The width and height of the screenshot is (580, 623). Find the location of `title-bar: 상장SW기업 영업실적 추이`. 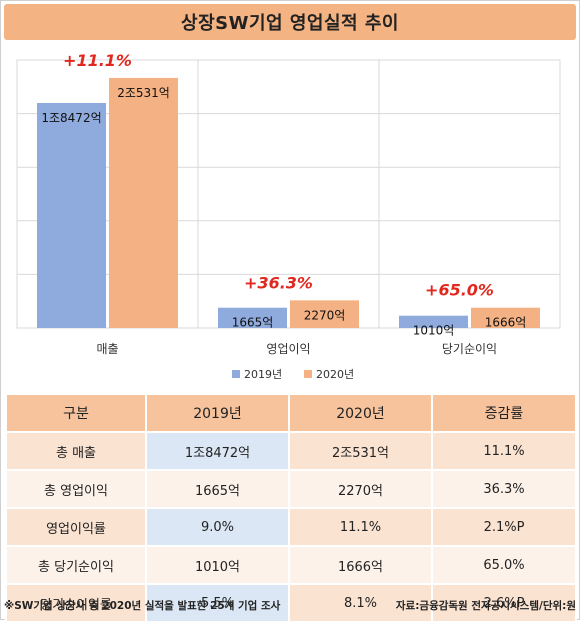

title-bar: 상장SW기업 영업실적 추이 is located at coordinates (290, 22).